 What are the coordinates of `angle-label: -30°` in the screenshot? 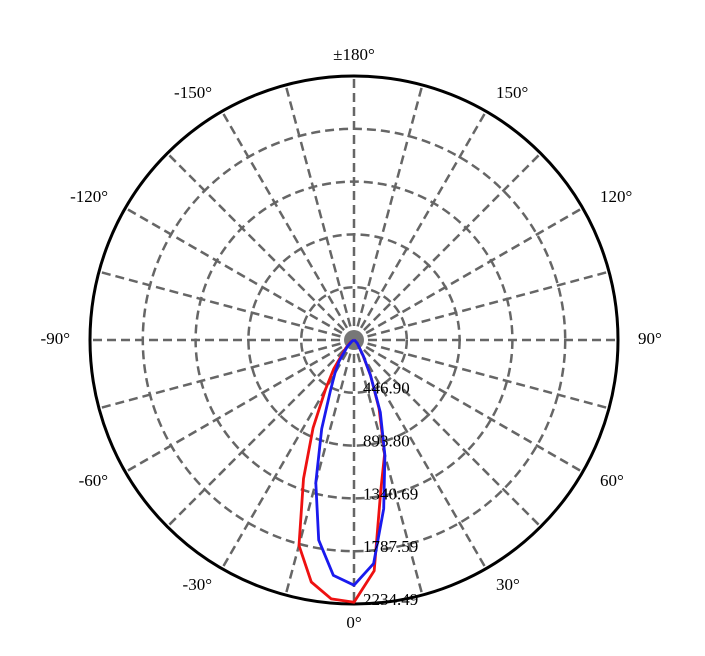 It's located at (197, 584).